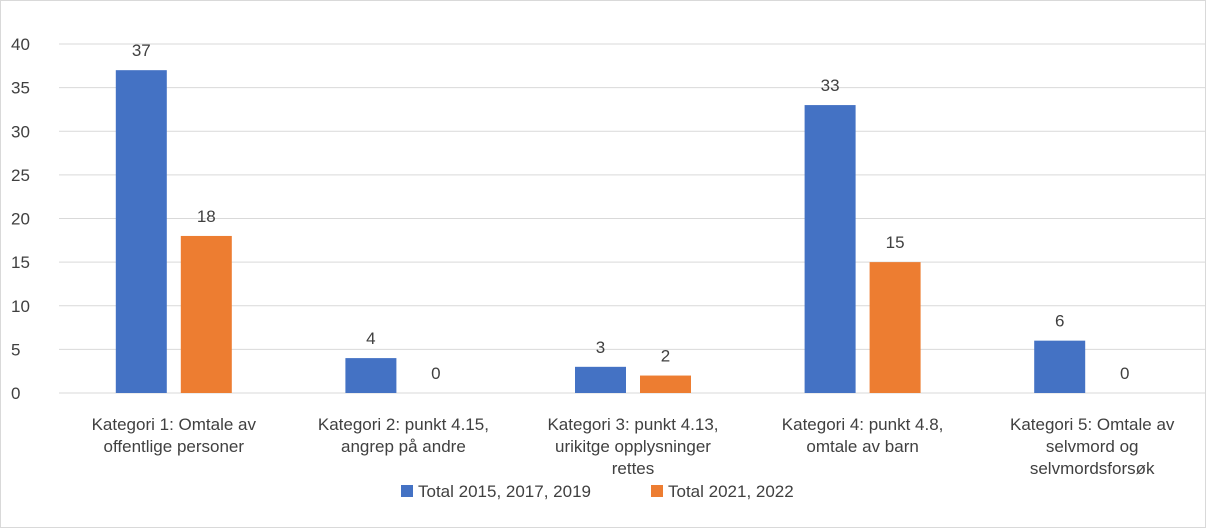 Image resolution: width=1206 pixels, height=529 pixels. Describe the element at coordinates (403, 435) in the screenshot. I see `x-category-label: Kategori 2: punkt 4.15, angrep på andre` at that location.